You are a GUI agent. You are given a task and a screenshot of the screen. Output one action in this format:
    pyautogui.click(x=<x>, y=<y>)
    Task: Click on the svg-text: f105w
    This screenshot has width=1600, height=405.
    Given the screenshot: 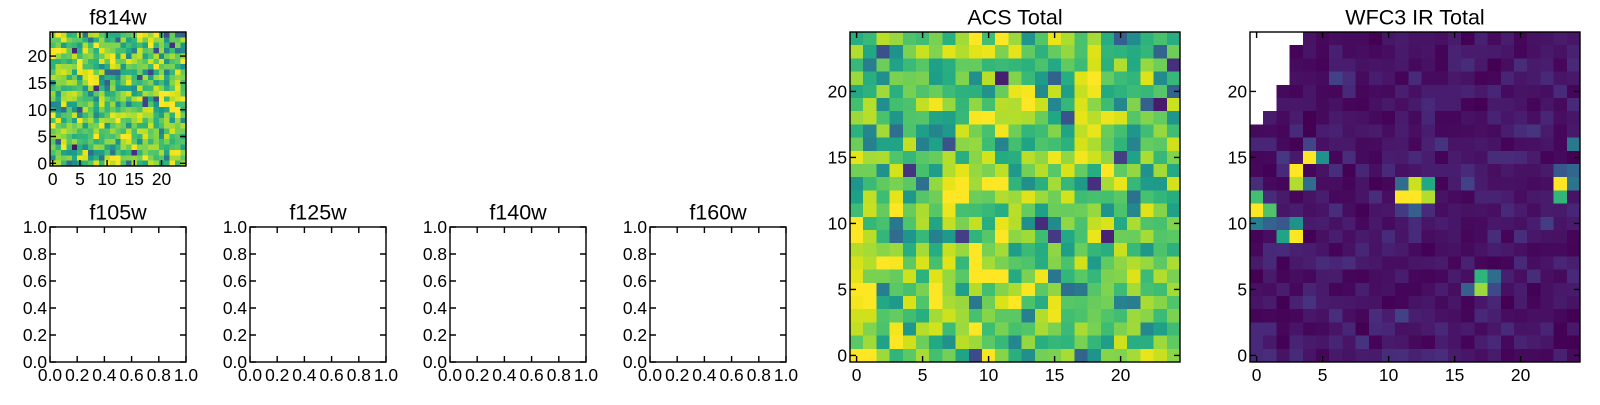 What is the action you would take?
    pyautogui.click(x=118, y=213)
    